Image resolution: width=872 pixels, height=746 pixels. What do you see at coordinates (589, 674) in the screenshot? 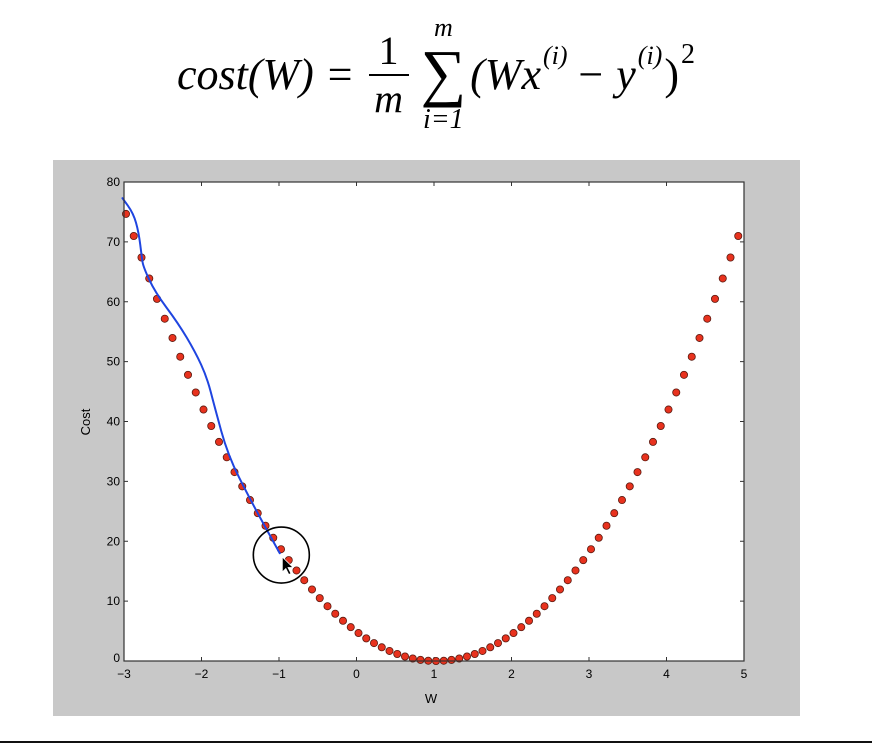
I see `x-tick-label: 3` at bounding box center [589, 674].